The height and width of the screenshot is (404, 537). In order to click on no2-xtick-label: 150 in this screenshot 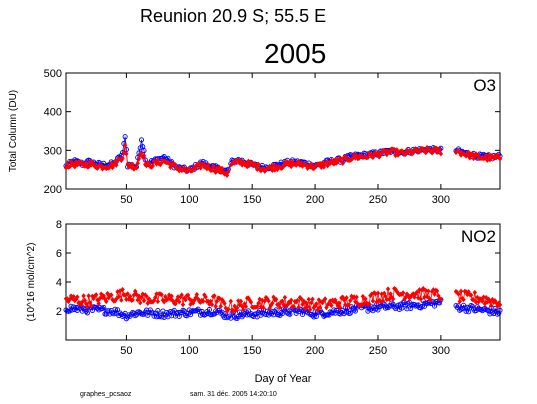, I will do `click(252, 351)`.